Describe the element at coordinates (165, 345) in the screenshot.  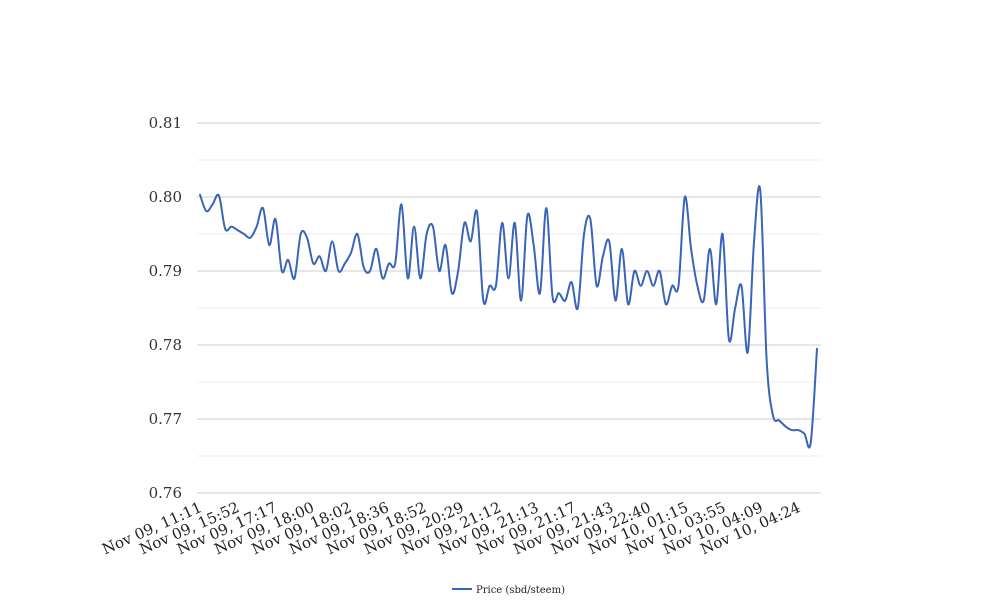
I see `y-tick-label: 0.78` at that location.